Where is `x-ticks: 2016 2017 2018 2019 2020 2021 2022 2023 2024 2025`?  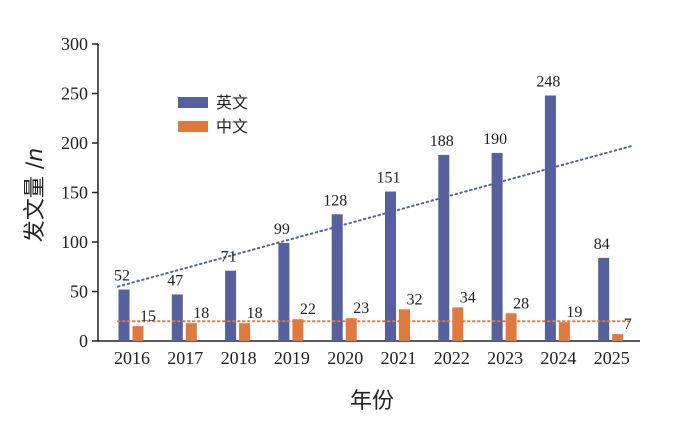 x-ticks: 2016 2017 2018 2019 2020 2021 2022 2023 2024 2025 is located at coordinates (372, 358).